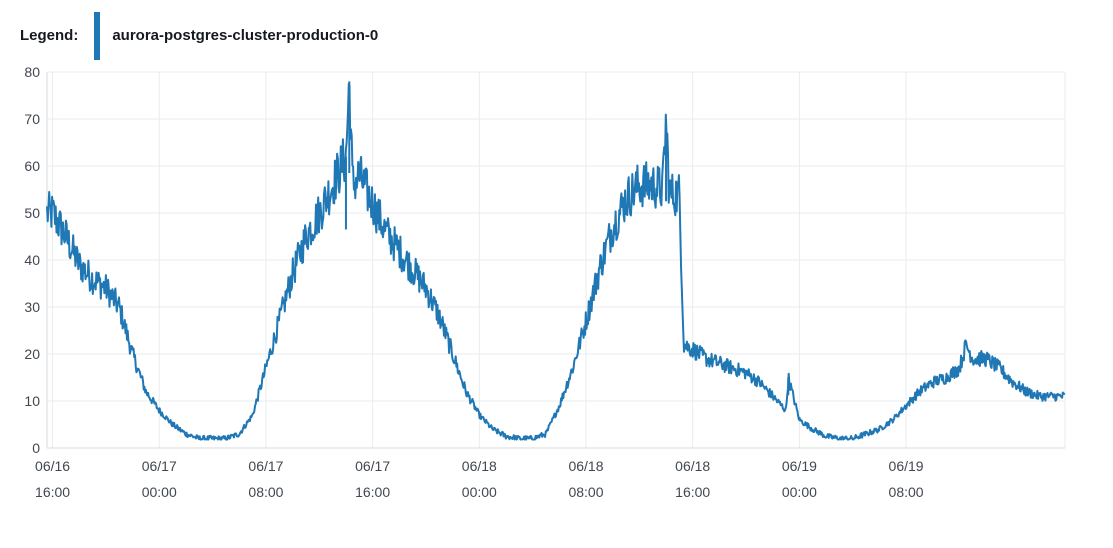 The height and width of the screenshot is (548, 1113). Describe the element at coordinates (36, 448) in the screenshot. I see `y-tick-label: 0` at that location.